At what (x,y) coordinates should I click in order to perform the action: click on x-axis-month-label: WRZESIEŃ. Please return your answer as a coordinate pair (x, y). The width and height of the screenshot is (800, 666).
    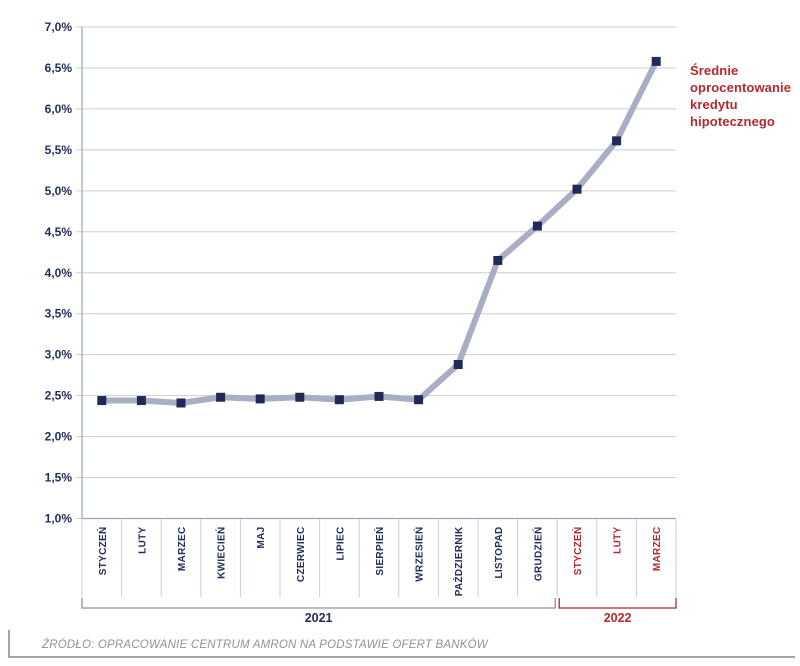
    Looking at the image, I should click on (419, 554).